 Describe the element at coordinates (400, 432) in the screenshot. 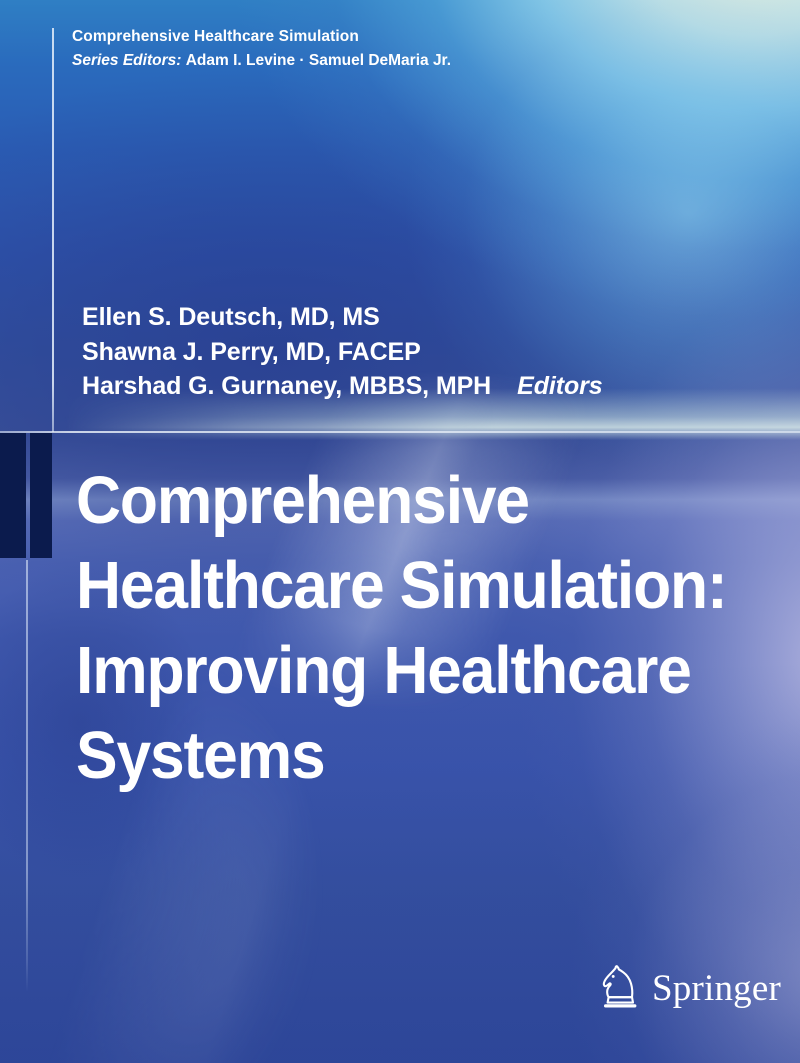

I see `horizontal-rule` at that location.